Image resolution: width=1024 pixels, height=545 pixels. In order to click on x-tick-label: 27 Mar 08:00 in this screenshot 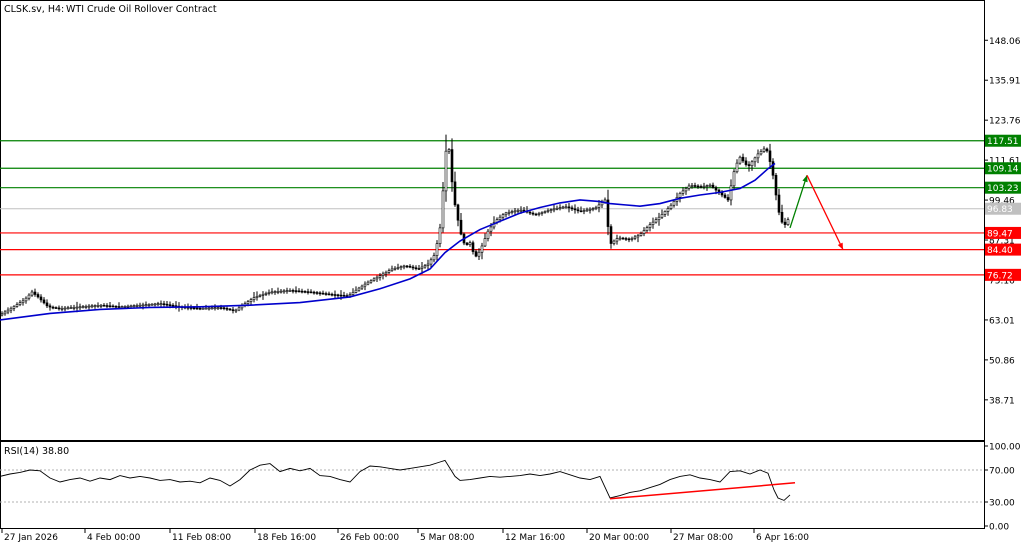, I will do `click(703, 538)`.